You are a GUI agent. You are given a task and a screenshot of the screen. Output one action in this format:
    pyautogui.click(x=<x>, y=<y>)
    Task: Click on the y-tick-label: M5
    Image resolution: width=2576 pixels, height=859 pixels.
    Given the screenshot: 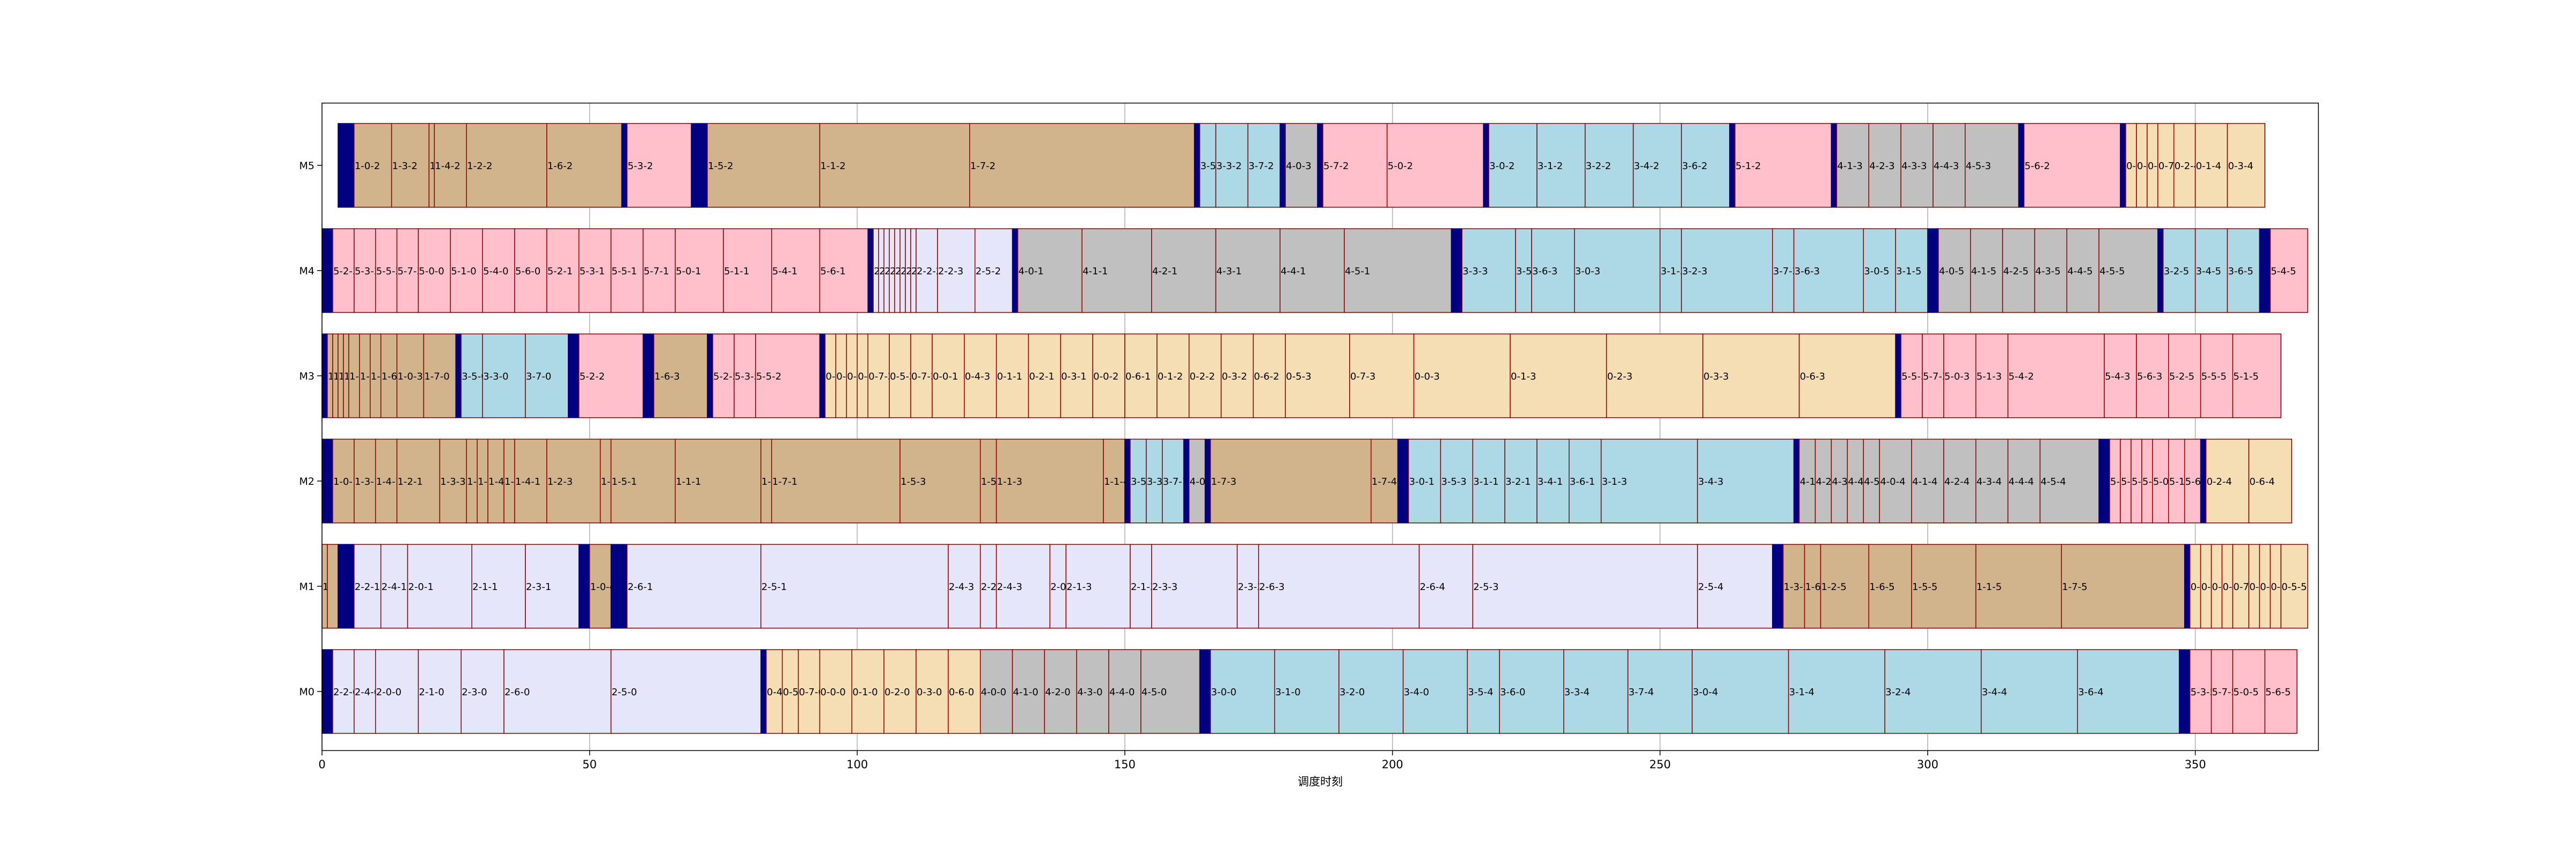 What is the action you would take?
    pyautogui.click(x=306, y=166)
    